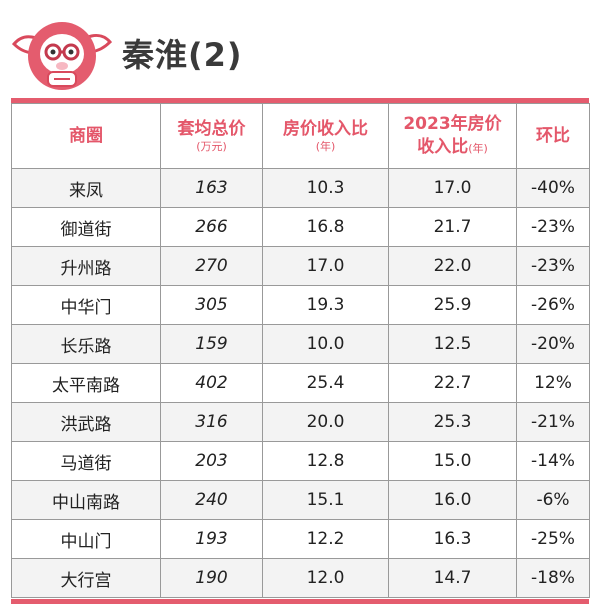 Image resolution: width=600 pixels, height=610 pixels. Describe the element at coordinates (325, 383) in the screenshot. I see `cell-price-income-ratio: 25.4` at that location.